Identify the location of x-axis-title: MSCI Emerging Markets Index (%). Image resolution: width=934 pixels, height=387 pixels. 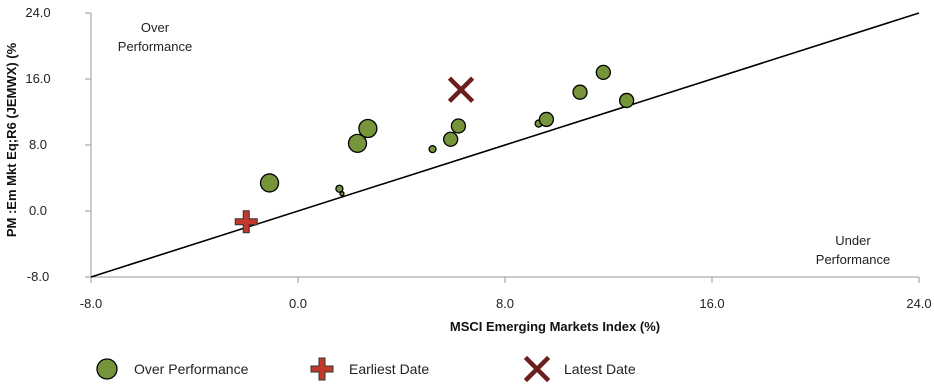
(555, 326).